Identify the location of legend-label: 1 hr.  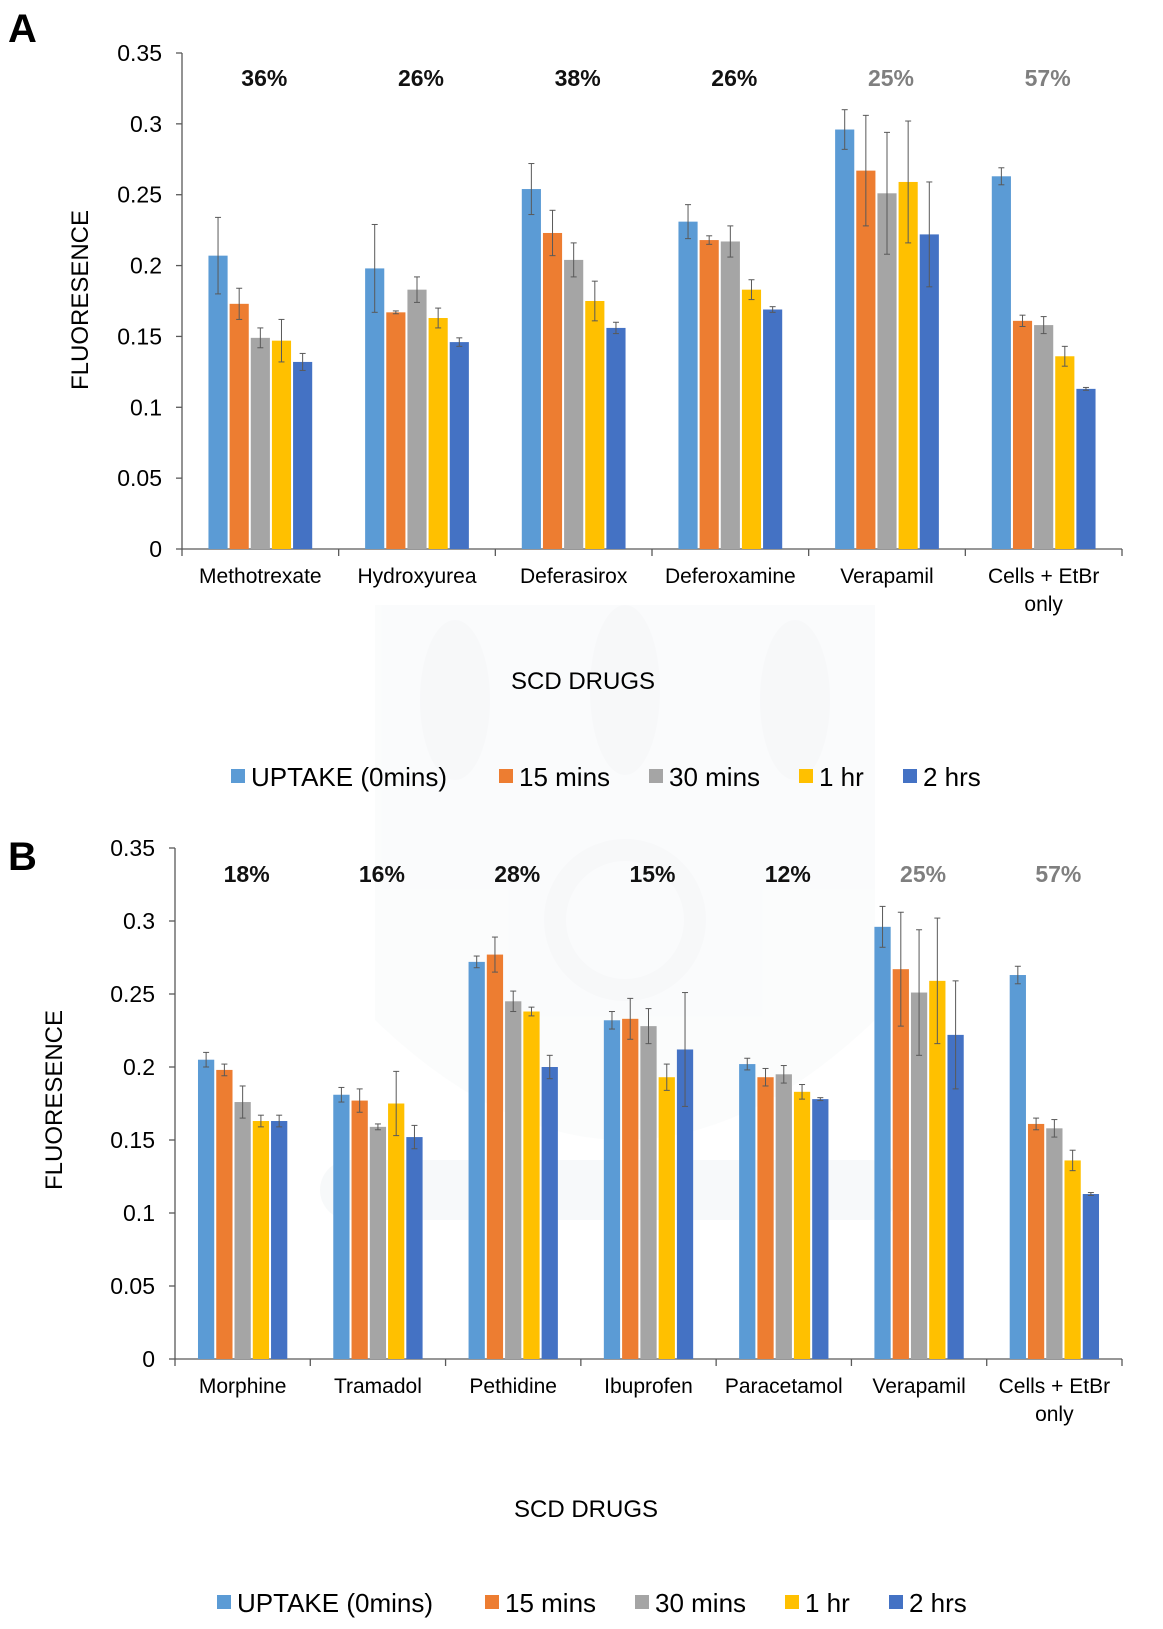
(827, 1603).